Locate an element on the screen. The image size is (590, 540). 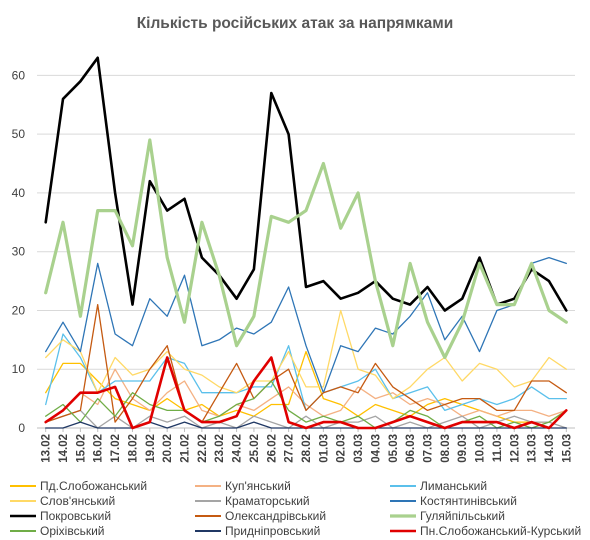
x-tick-label: 03.03 is located at coordinates (359, 448).